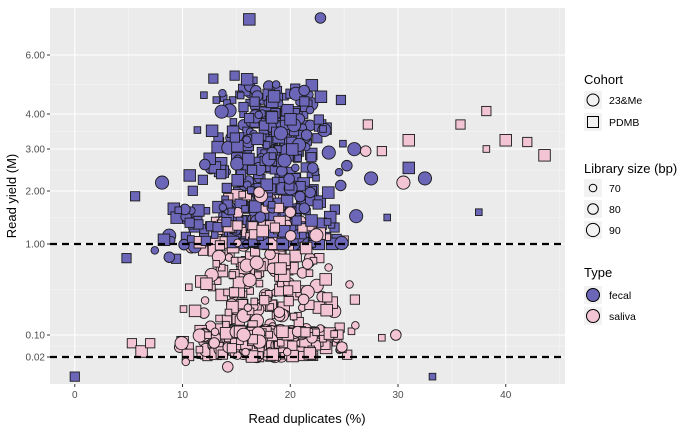  I want to click on y-tick-label: 3.00, so click(36, 150).